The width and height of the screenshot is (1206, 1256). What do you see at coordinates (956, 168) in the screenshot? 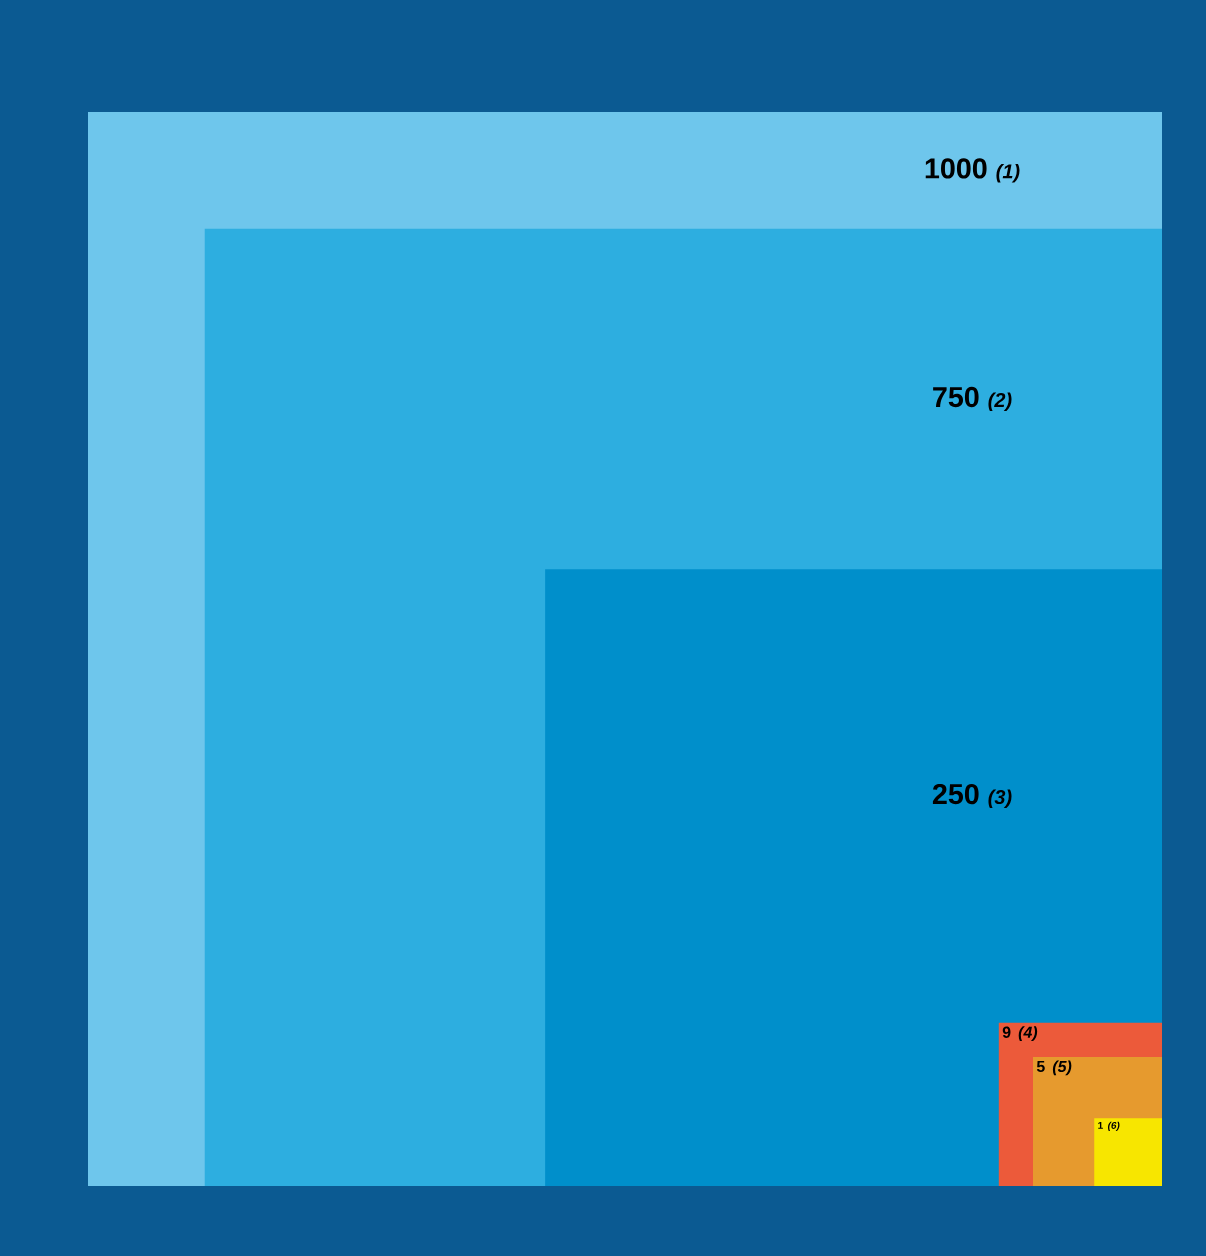
I see `data-label: 1000` at bounding box center [956, 168].